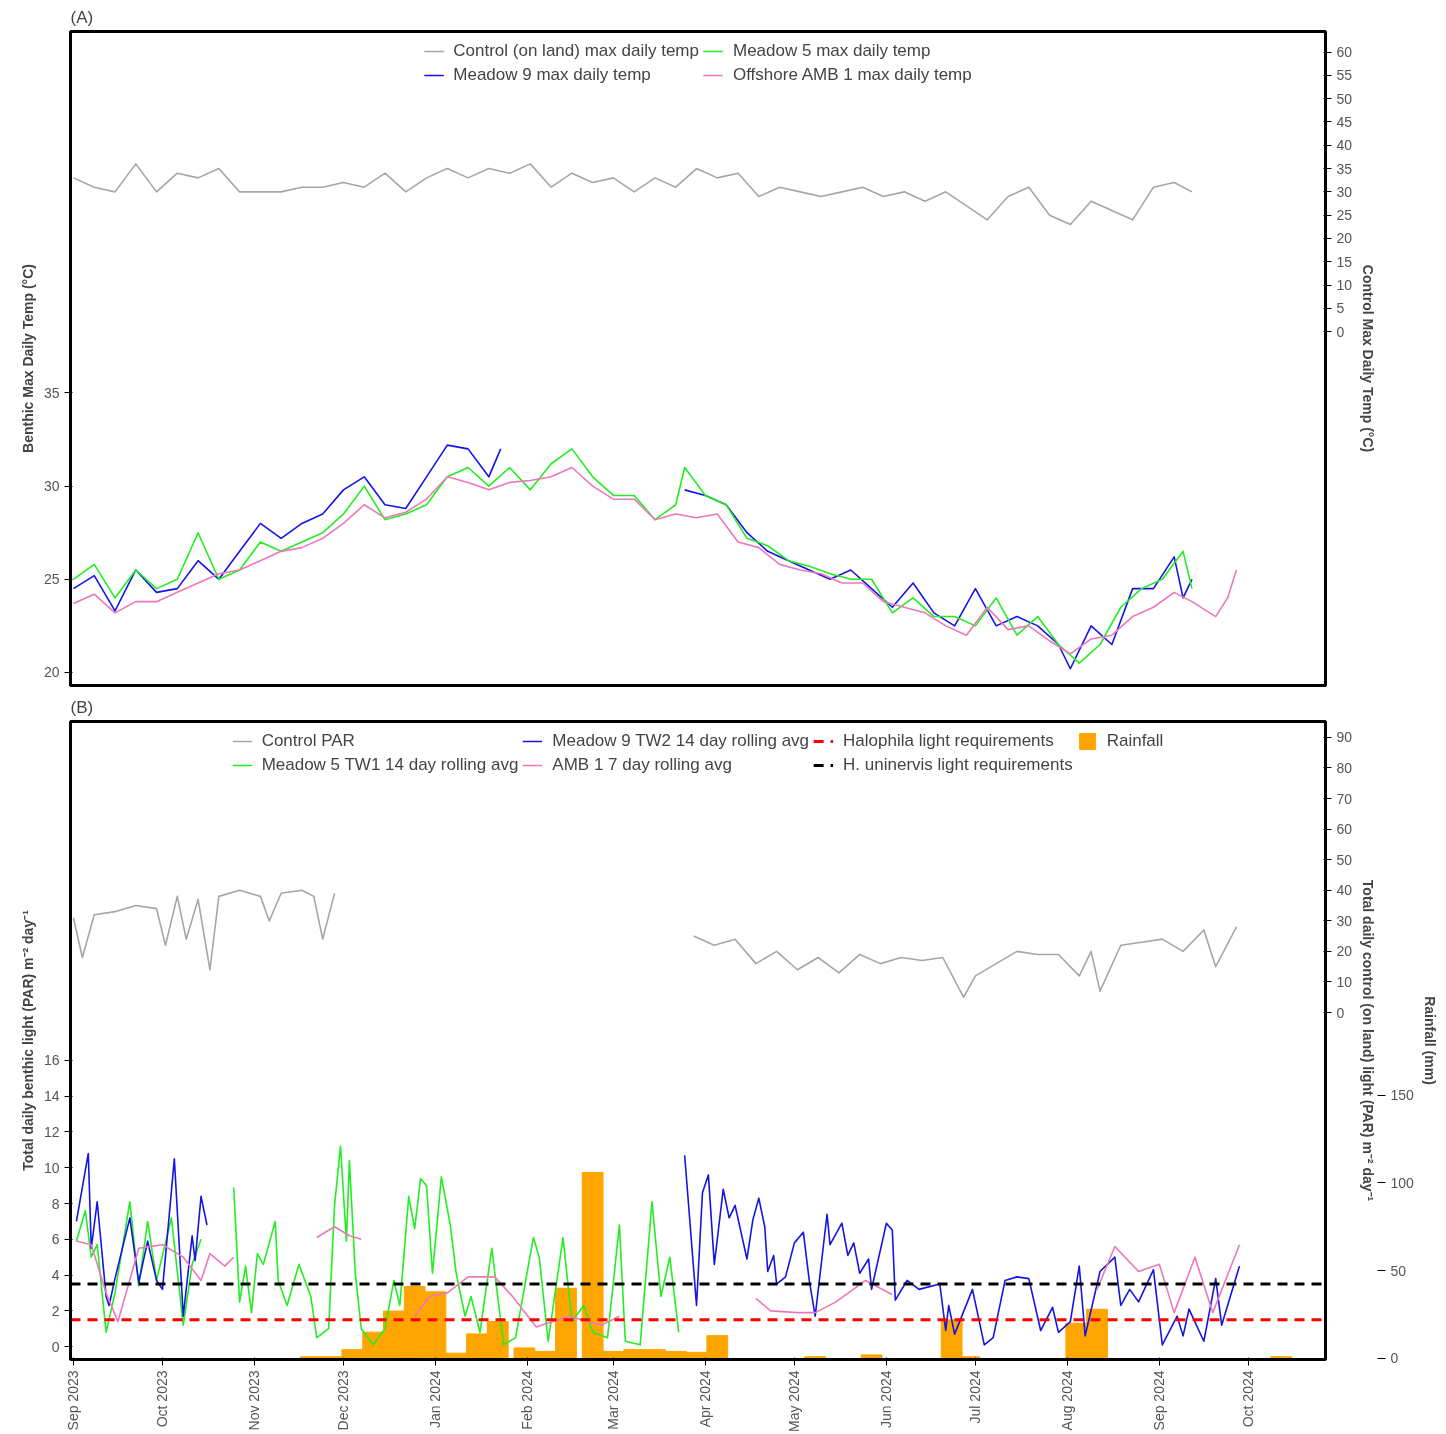 This screenshot has width=1446, height=1434. I want to click on chart-title: (B), so click(82, 707).